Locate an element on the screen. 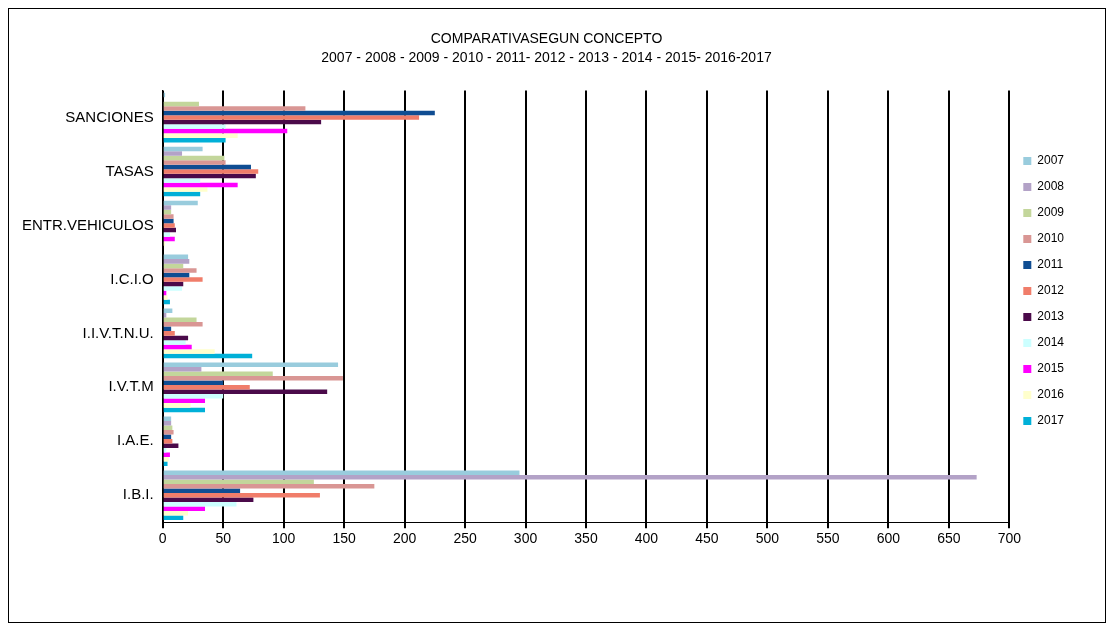  legend-label: 2013 is located at coordinates (1051, 316).